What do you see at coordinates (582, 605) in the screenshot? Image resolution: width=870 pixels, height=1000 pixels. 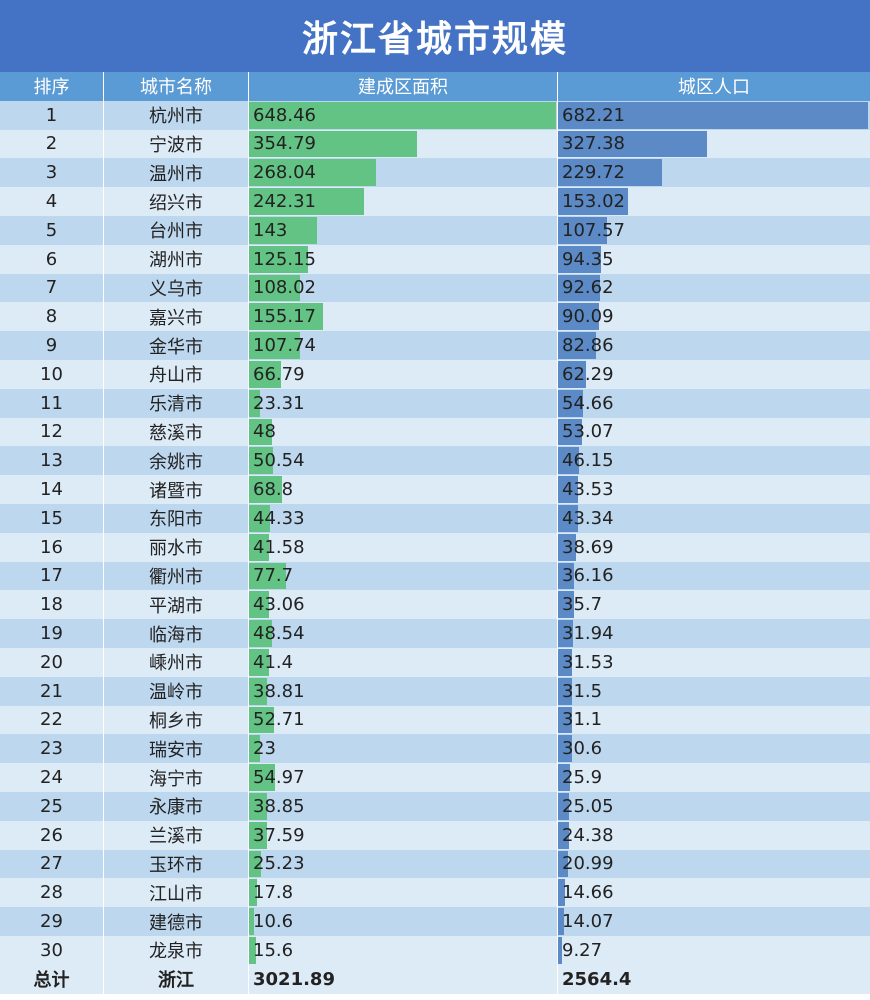 I see `pop-value: 35.7` at bounding box center [582, 605].